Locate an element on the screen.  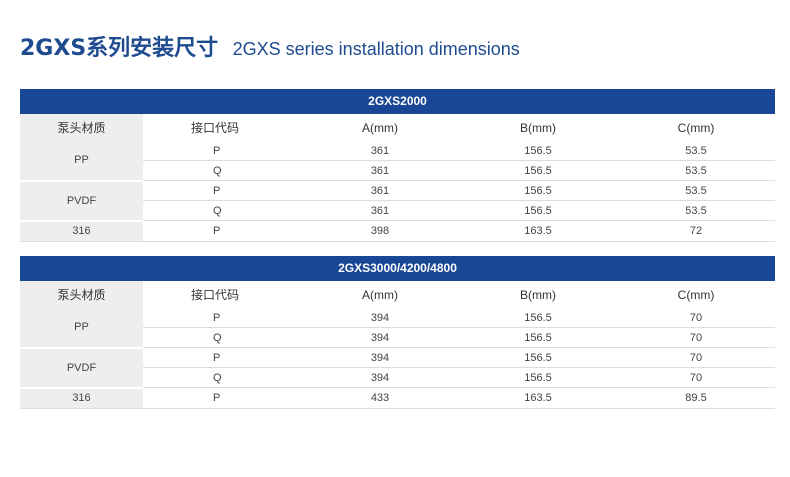
table-row: 316 P 433 163.5 89.5 is located at coordinates (397, 398).